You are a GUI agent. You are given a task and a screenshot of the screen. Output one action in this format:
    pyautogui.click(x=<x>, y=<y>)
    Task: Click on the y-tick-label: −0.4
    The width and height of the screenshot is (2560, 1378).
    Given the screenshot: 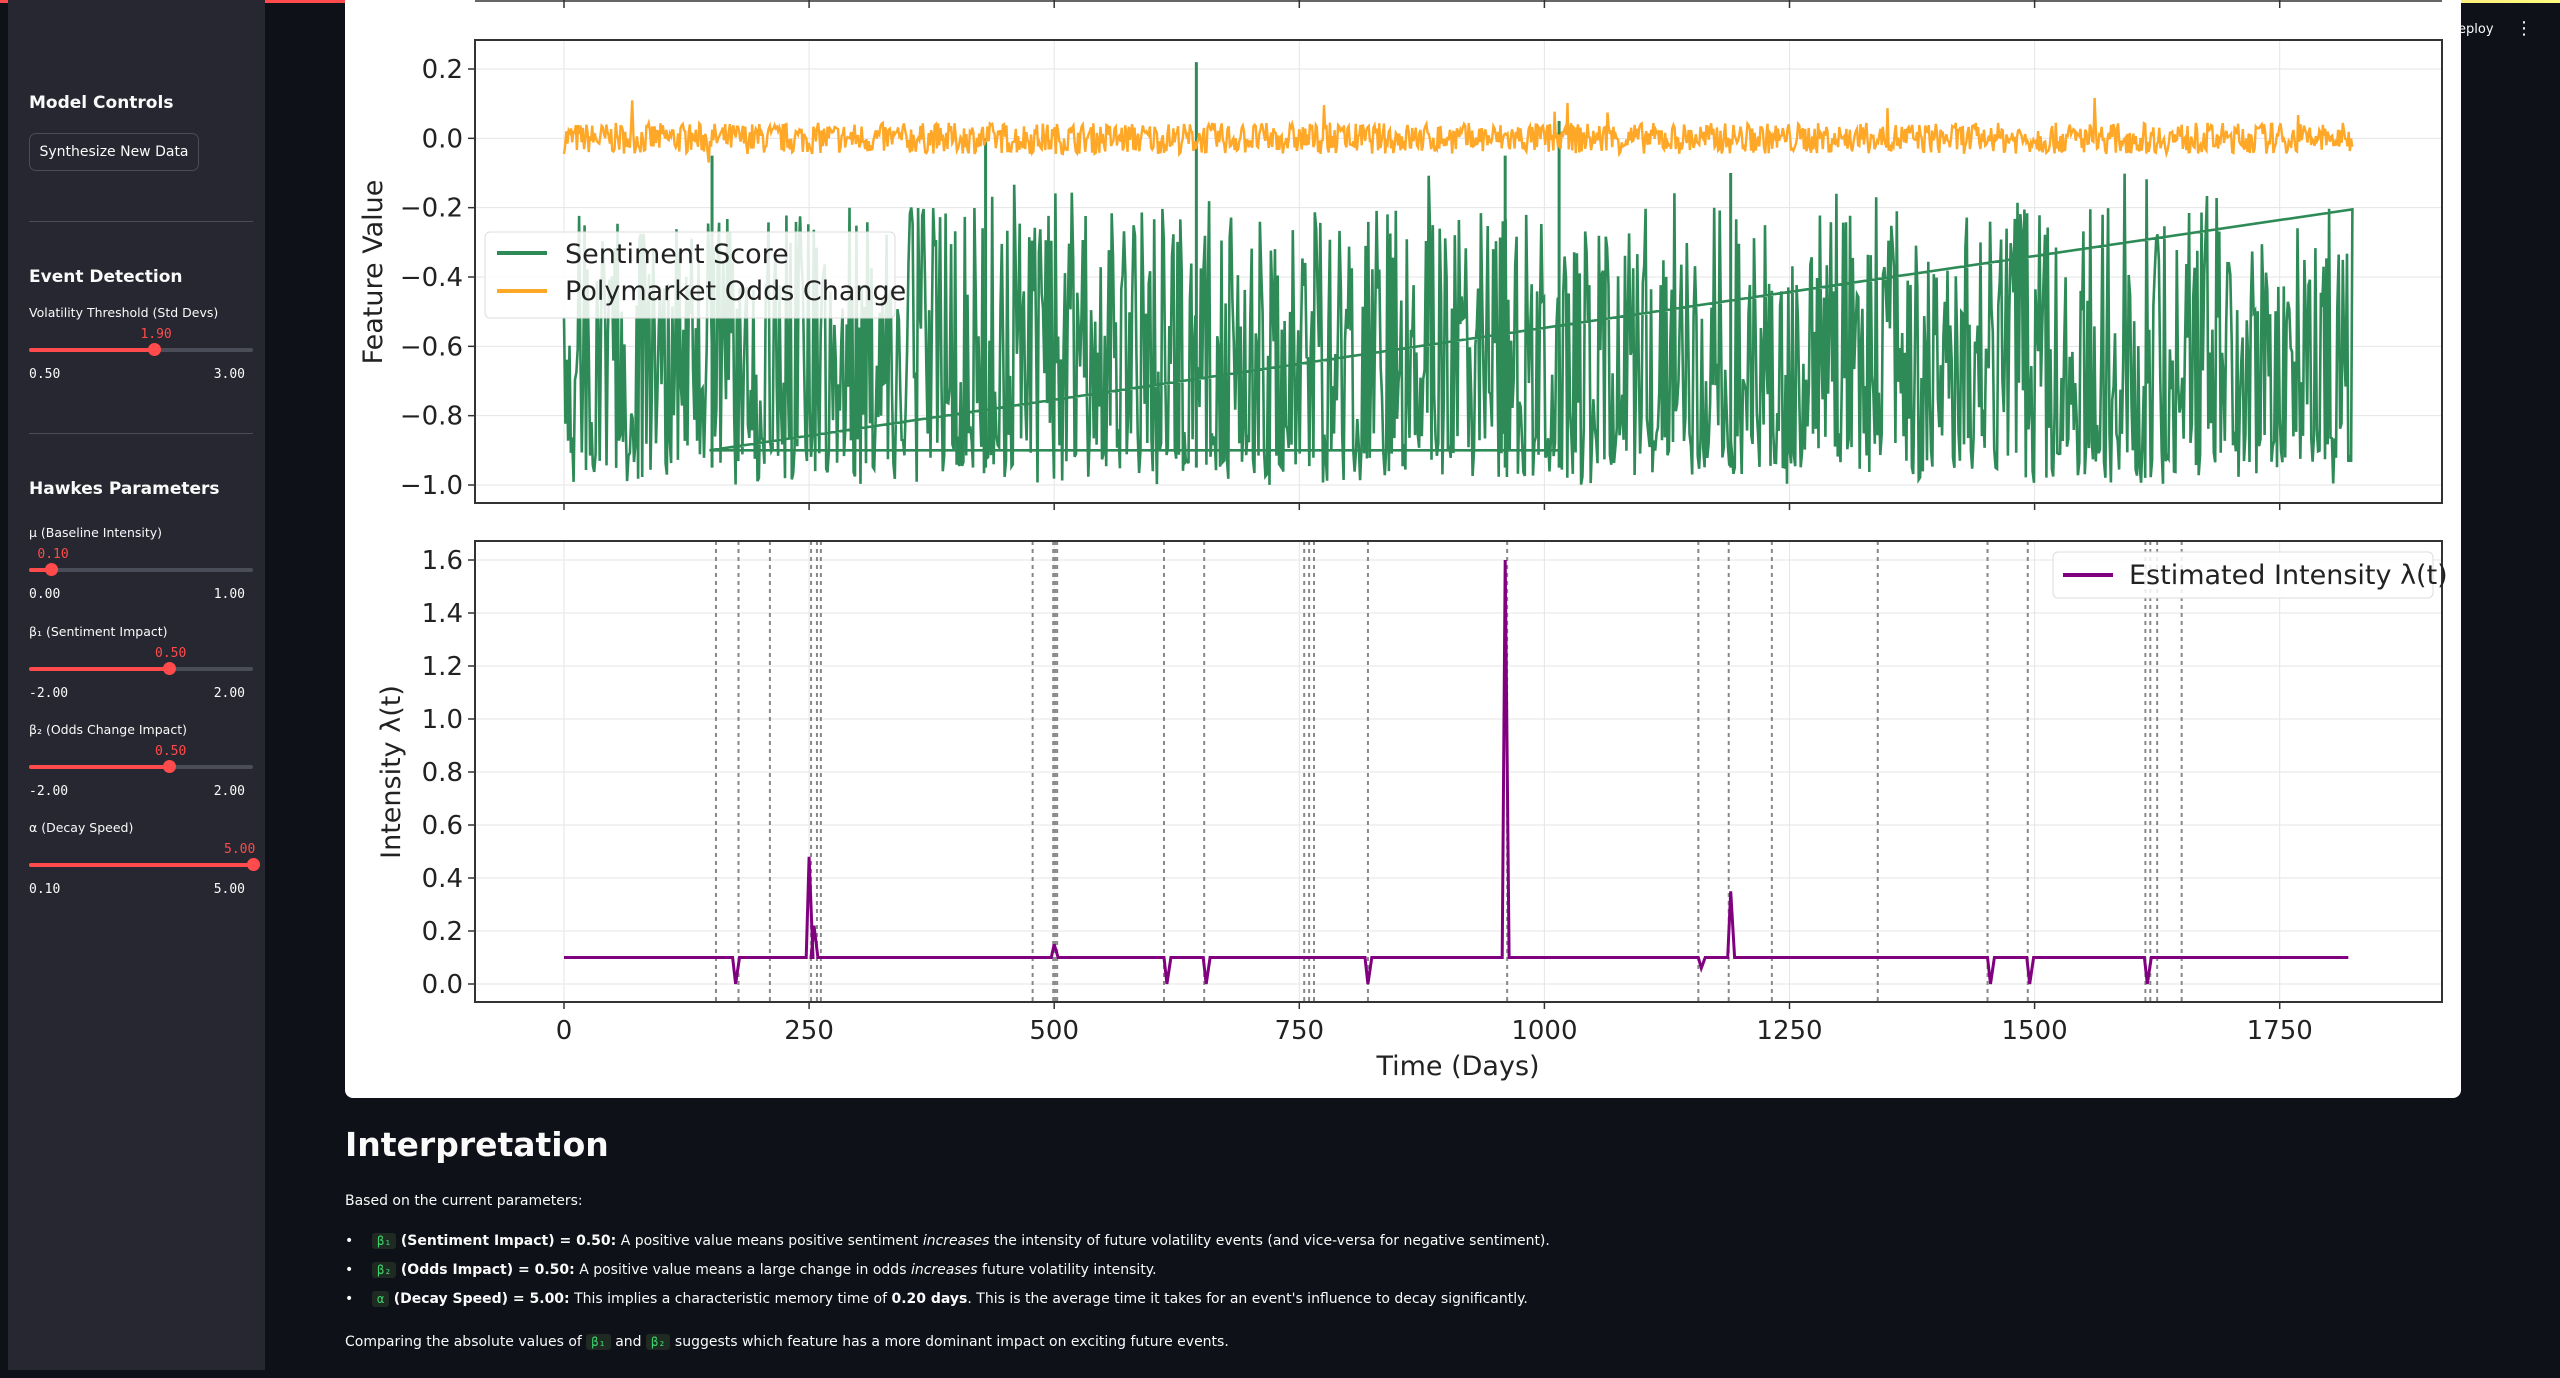 What is the action you would take?
    pyautogui.click(x=431, y=278)
    